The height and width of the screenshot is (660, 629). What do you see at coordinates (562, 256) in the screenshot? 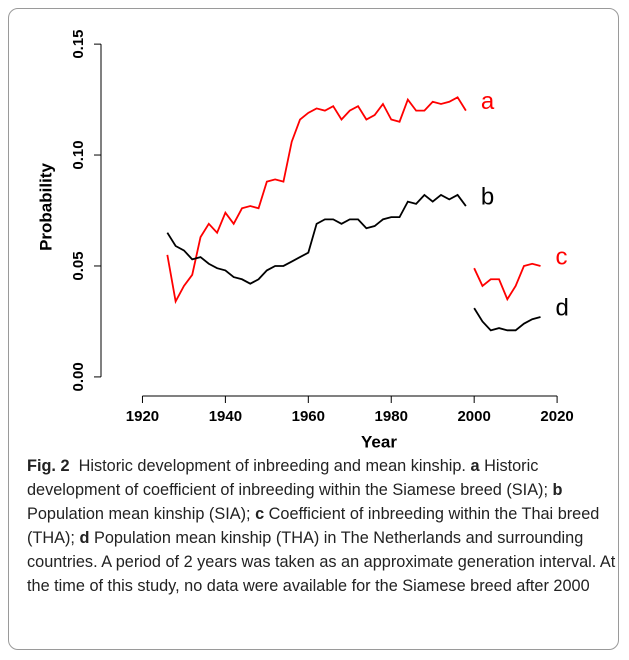
I see `series-label: c` at bounding box center [562, 256].